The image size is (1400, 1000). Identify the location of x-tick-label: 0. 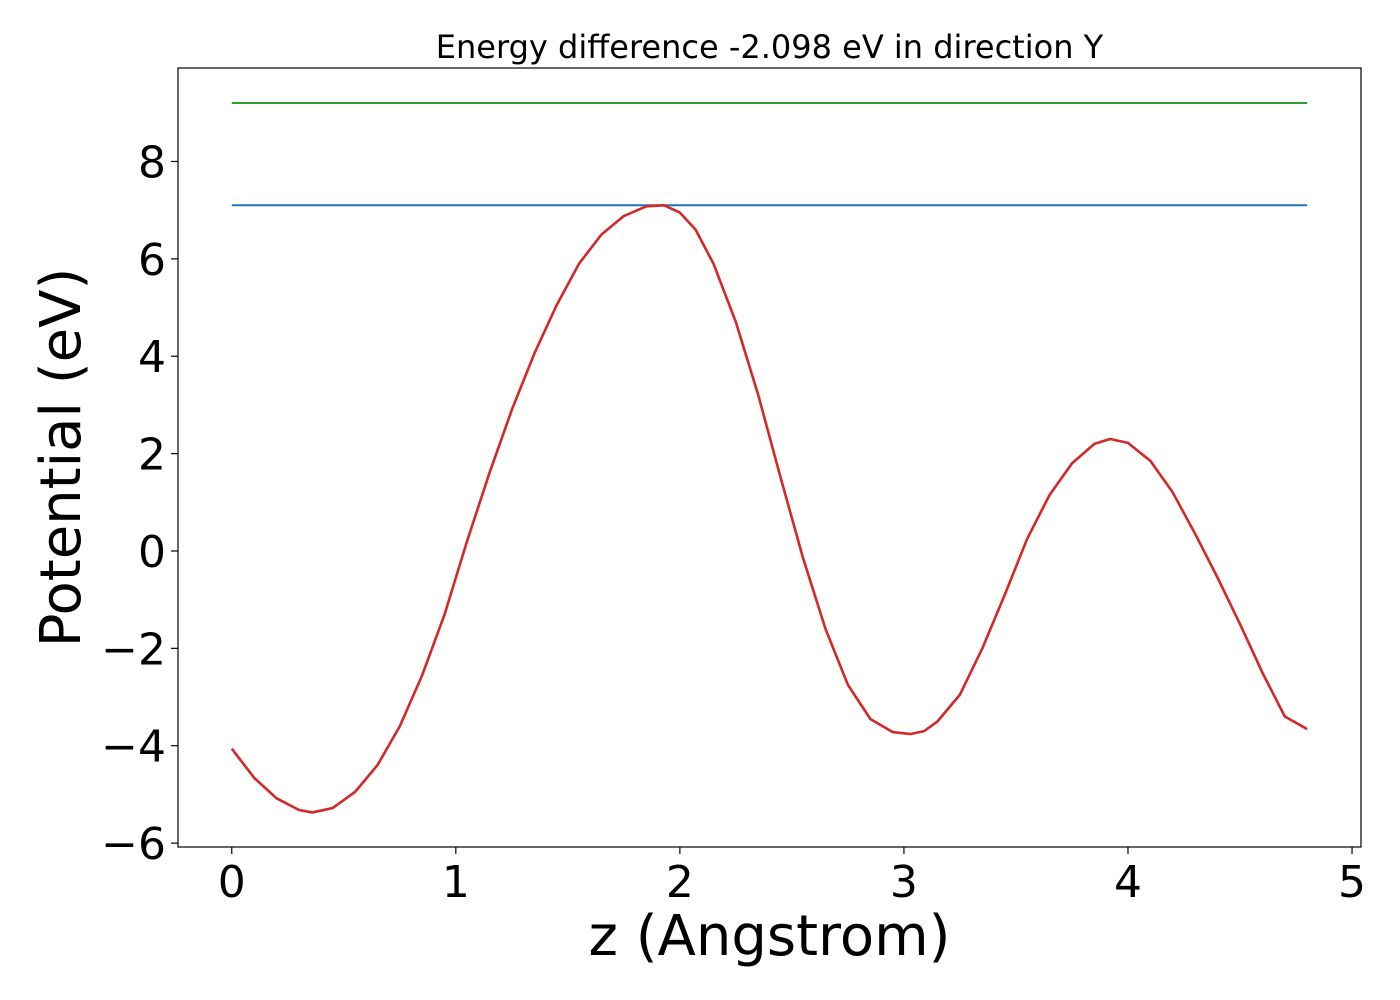
(232, 882).